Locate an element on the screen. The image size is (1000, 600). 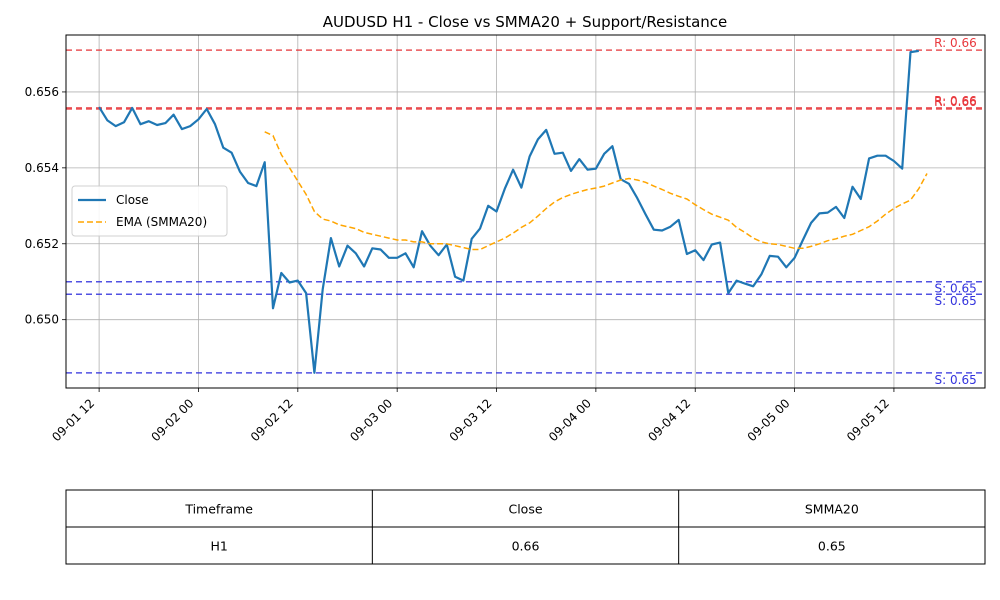
x-tick-label: 09-01 12 is located at coordinates (73, 420).